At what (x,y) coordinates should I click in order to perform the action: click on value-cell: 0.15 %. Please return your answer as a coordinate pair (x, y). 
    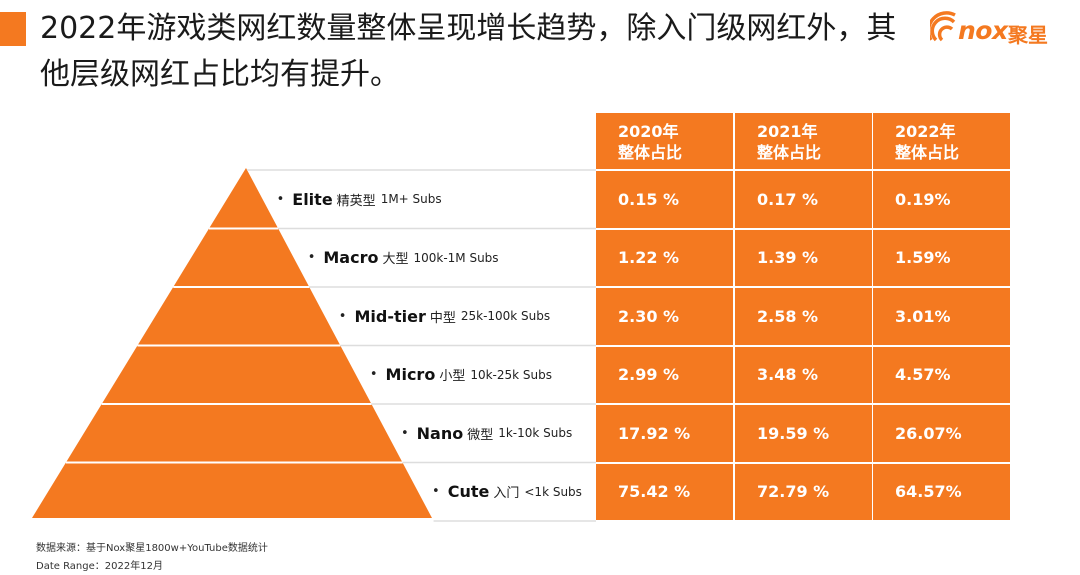
    Looking at the image, I should click on (664, 199).